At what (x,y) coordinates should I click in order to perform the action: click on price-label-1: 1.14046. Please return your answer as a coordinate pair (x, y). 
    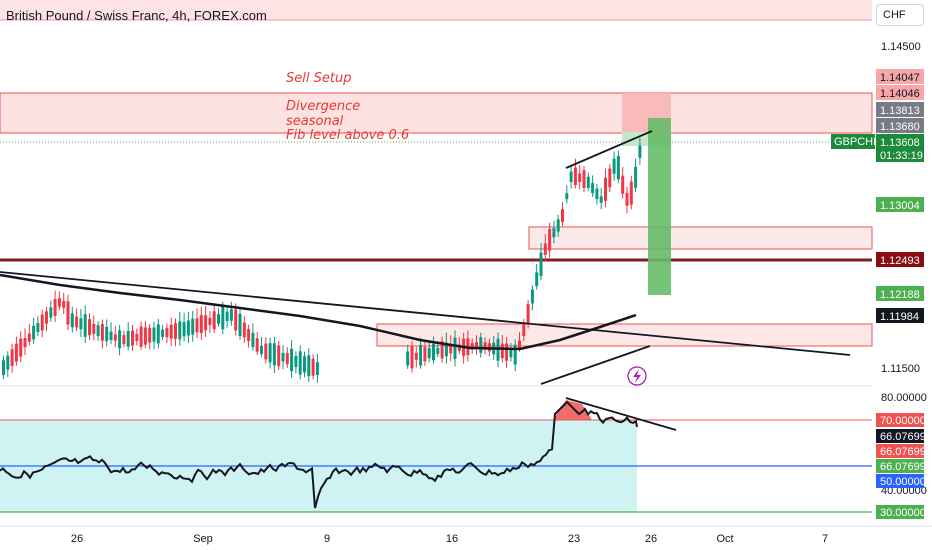
    Looking at the image, I should click on (900, 92).